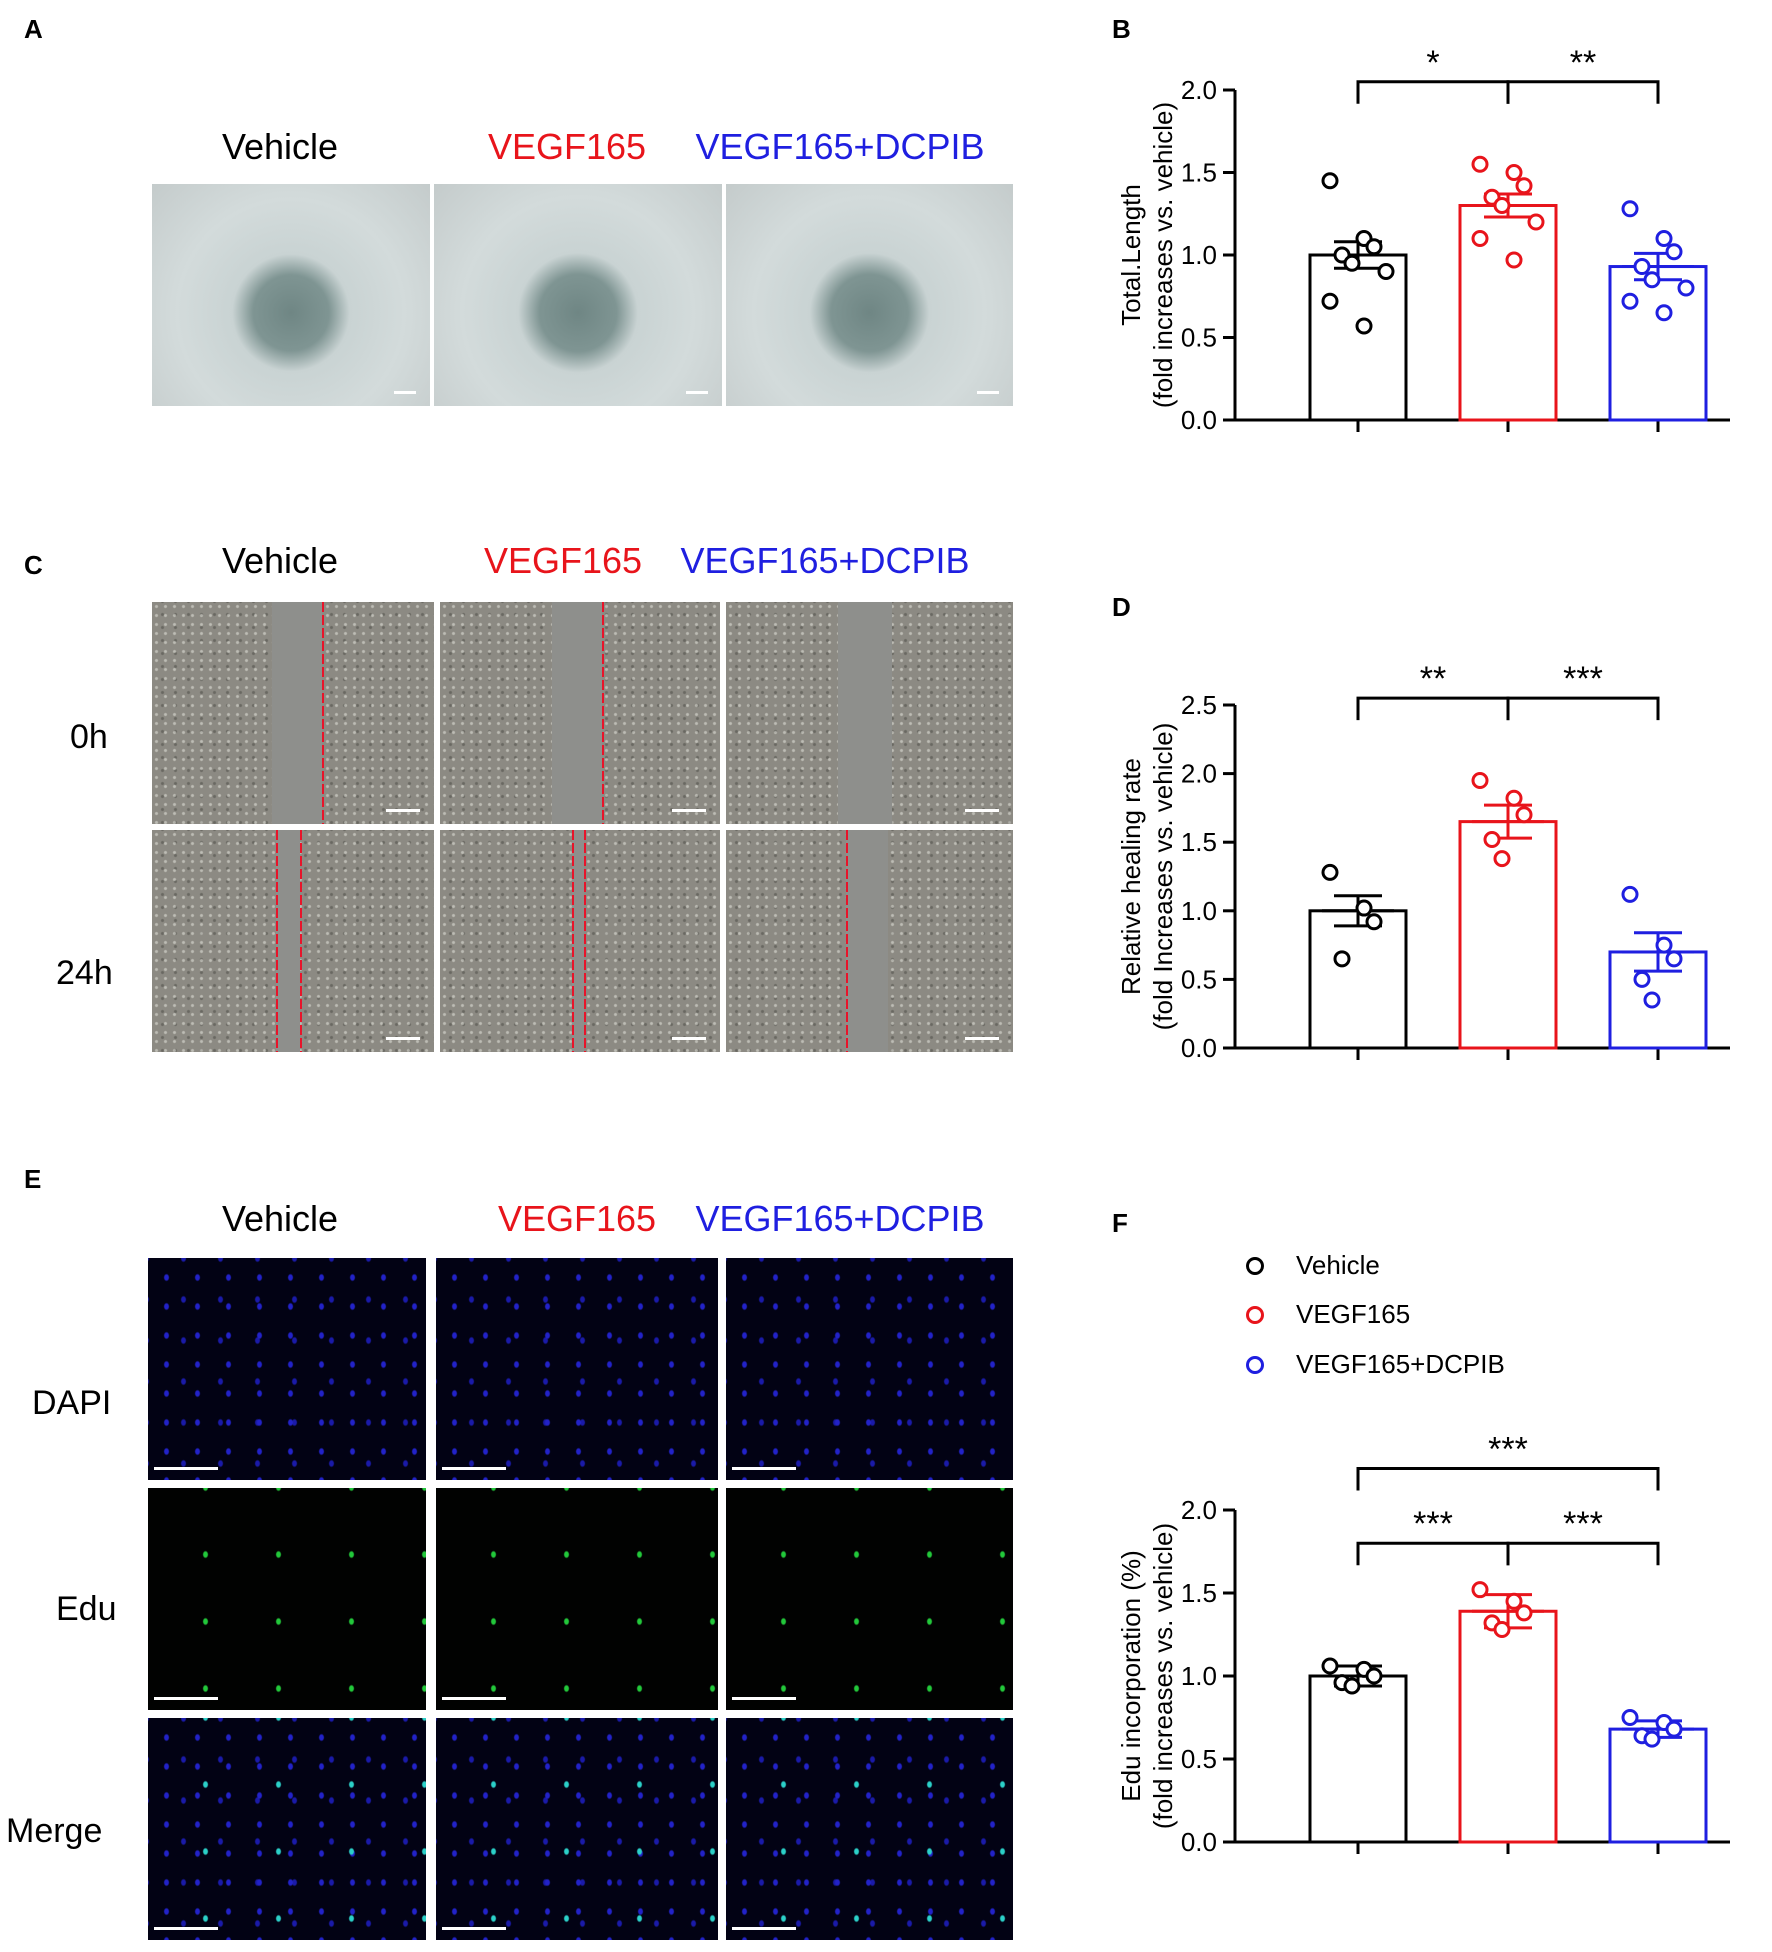 The image size is (1772, 1952). I want to click on panel-e-label-vehicle: Vehicle, so click(280, 1218).